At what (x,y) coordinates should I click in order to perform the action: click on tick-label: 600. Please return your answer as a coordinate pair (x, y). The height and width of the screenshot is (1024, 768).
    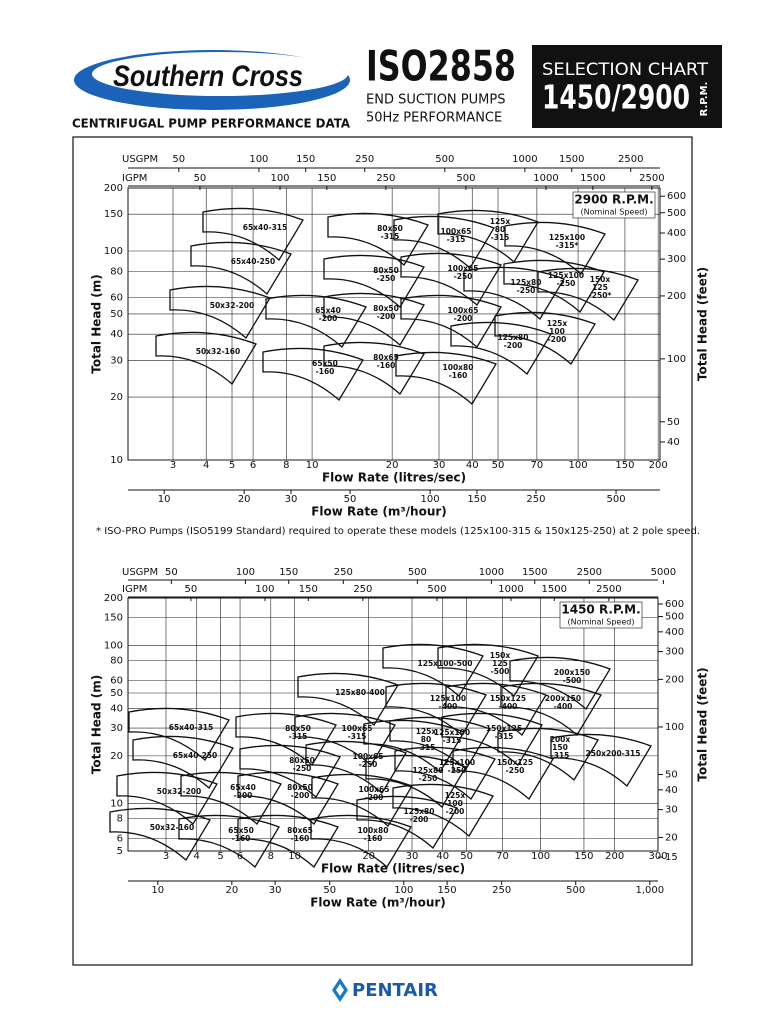
    Looking at the image, I should click on (676, 196).